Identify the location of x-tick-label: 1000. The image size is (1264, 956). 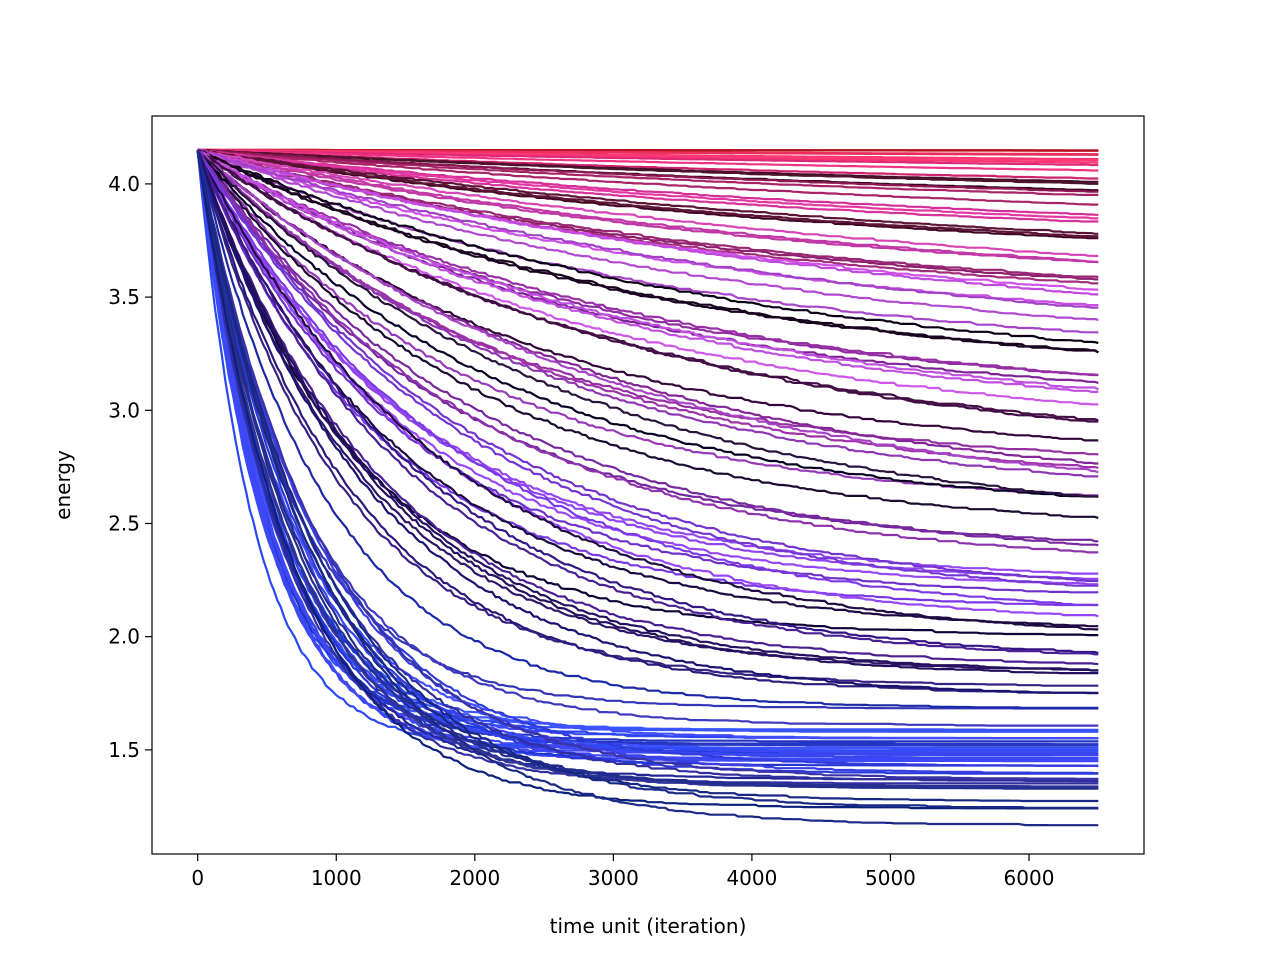
(336, 878).